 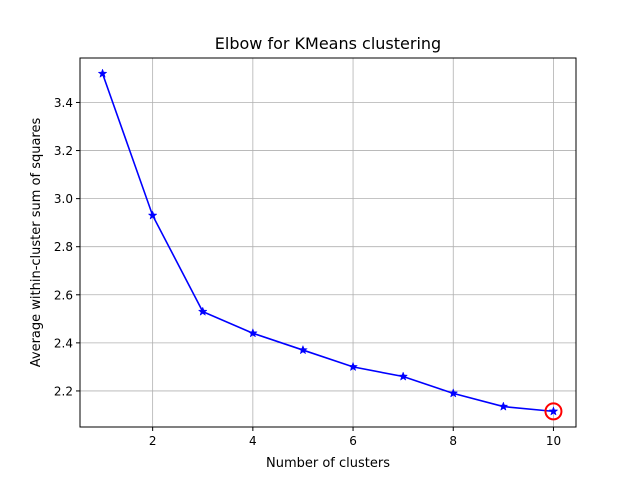 I want to click on x-tick-label: 2, so click(x=153, y=441).